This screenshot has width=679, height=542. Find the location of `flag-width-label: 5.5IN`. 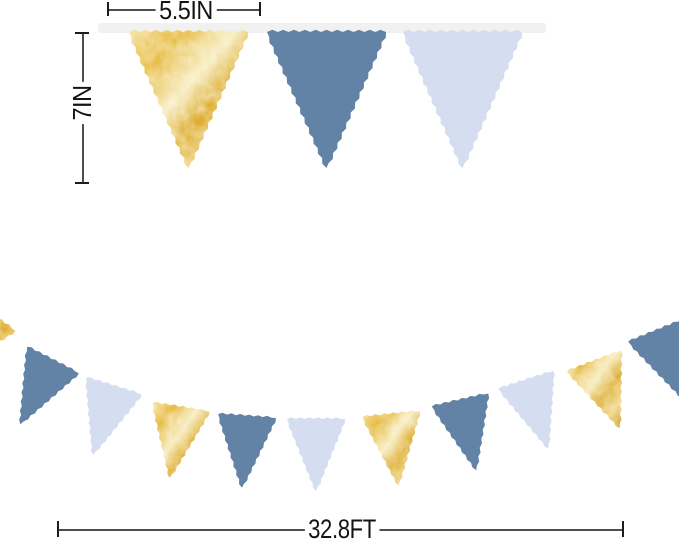

flag-width-label: 5.5IN is located at coordinates (186, 11).